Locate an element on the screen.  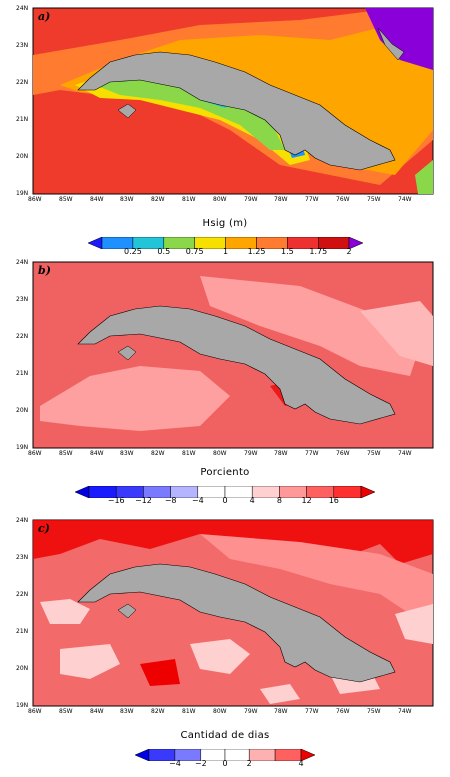
change-zone-0-sw is located at coordinates (90, 661).